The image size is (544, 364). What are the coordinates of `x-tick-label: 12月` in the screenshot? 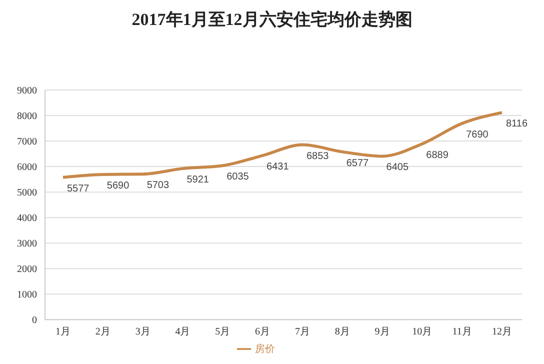 It's located at (502, 332).